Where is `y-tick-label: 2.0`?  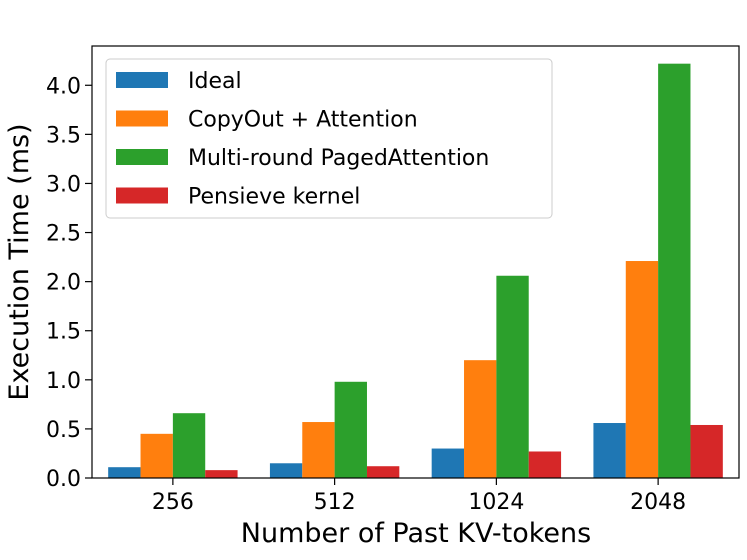 y-tick-label: 2.0 is located at coordinates (63, 283).